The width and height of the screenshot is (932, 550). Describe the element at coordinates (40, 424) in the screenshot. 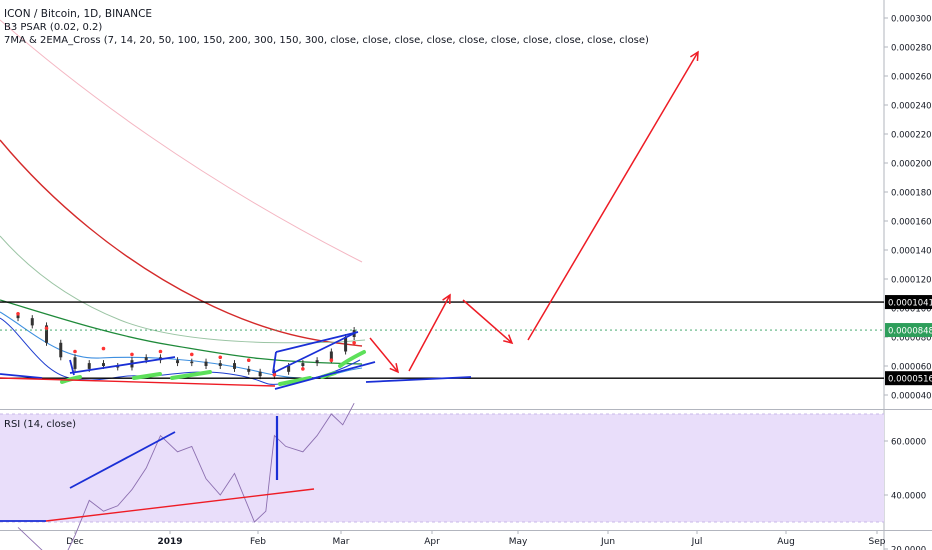

I see `rsi-indicator-label: RSI (14, close)` at that location.